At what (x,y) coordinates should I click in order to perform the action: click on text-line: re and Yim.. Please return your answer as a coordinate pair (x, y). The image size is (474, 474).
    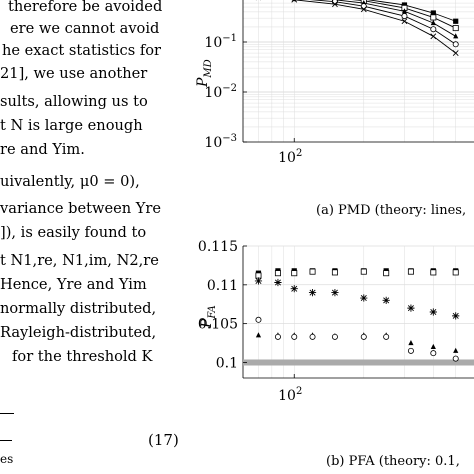
    Looking at the image, I should click on (42, 149).